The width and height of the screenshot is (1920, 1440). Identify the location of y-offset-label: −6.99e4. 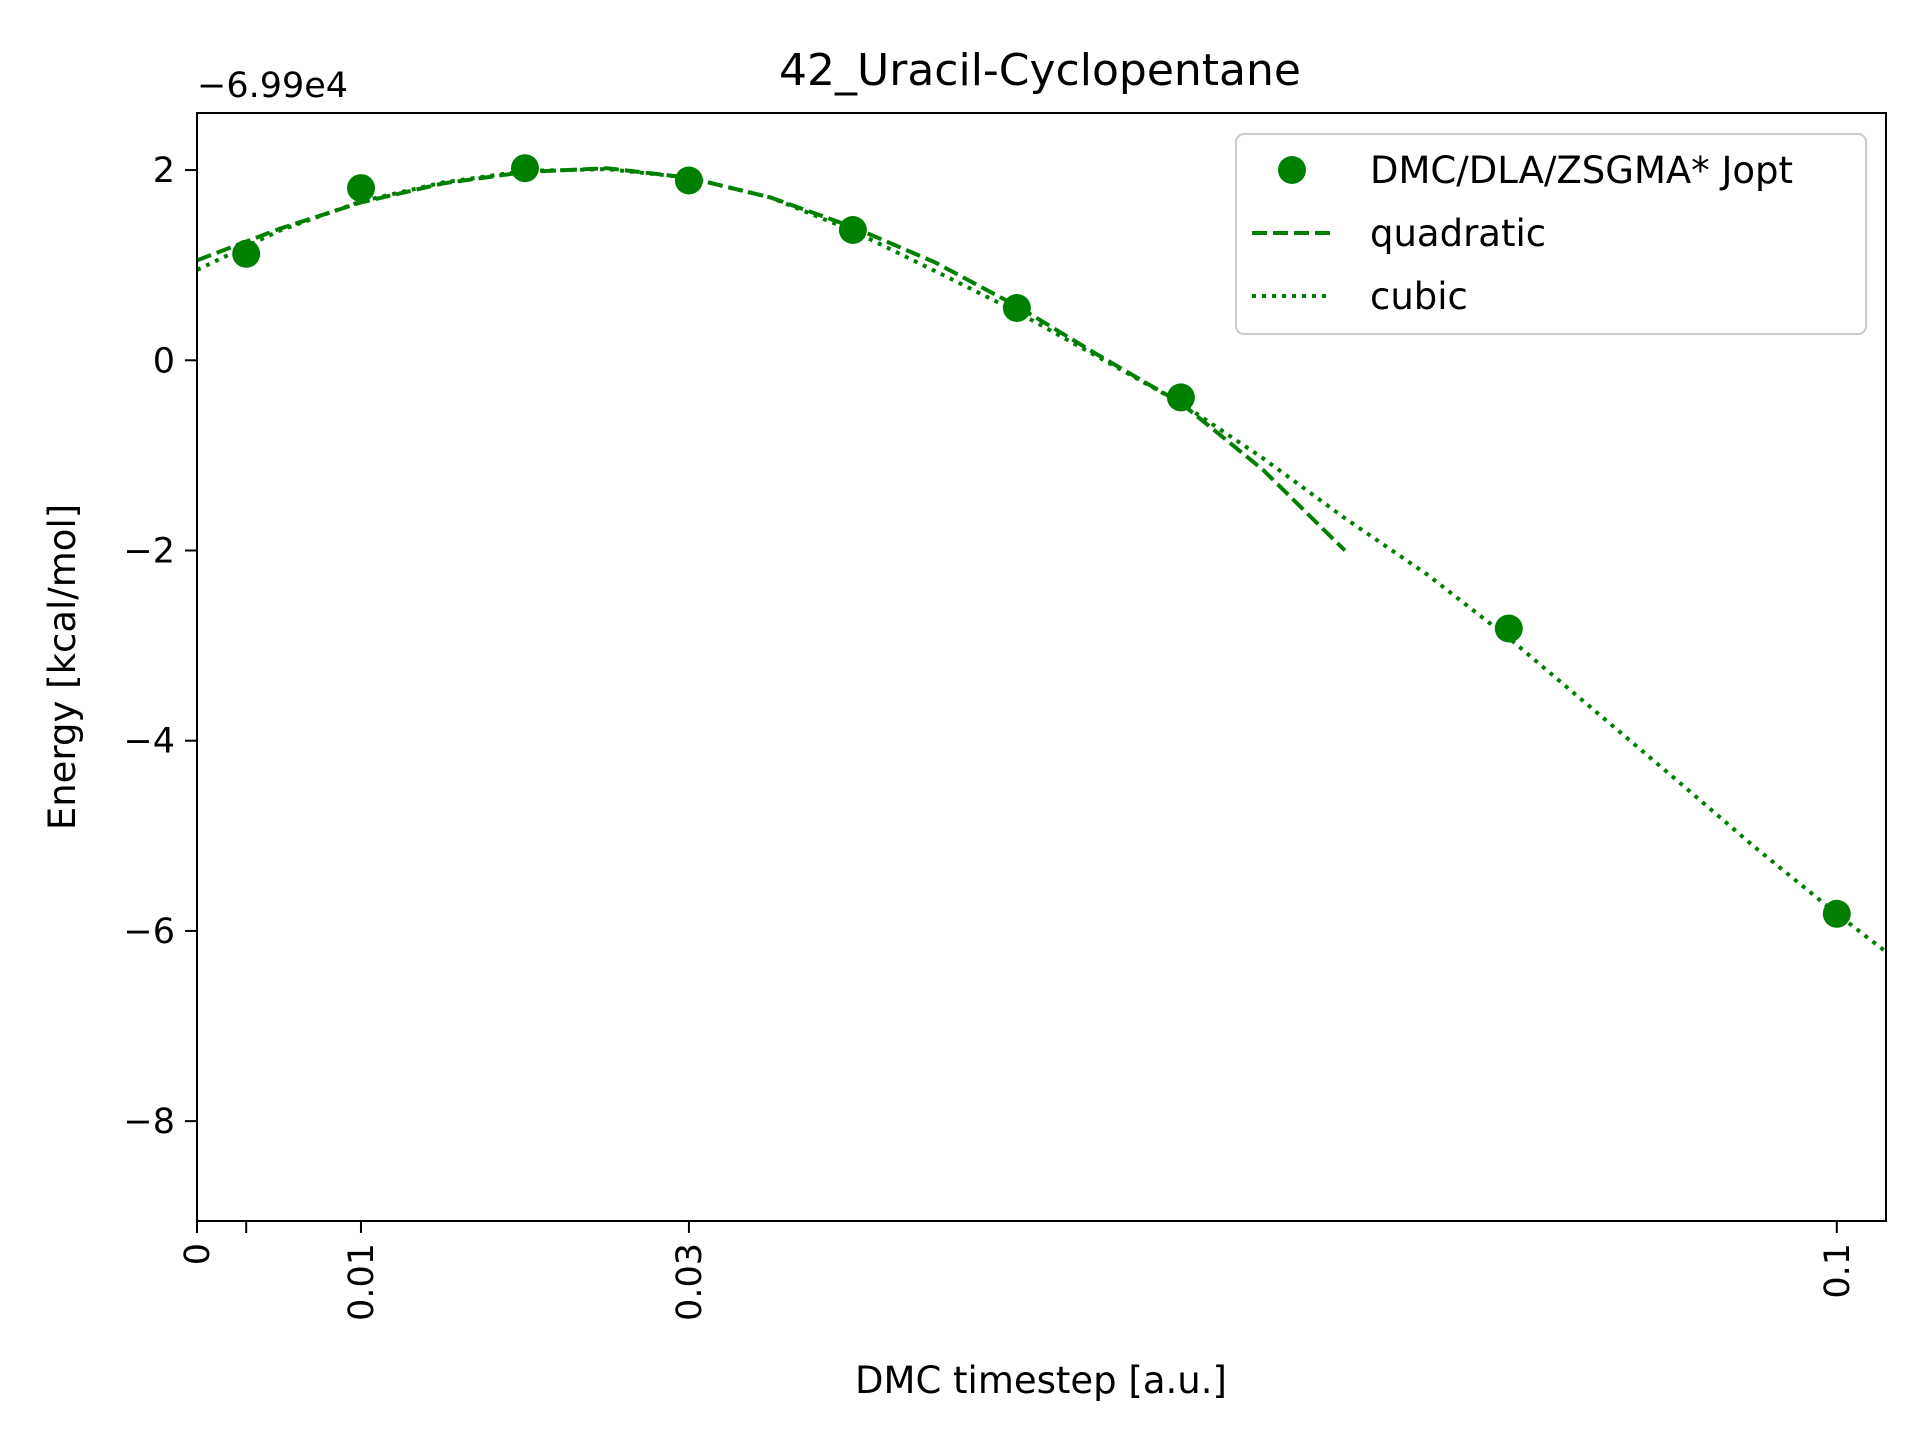
(272, 86).